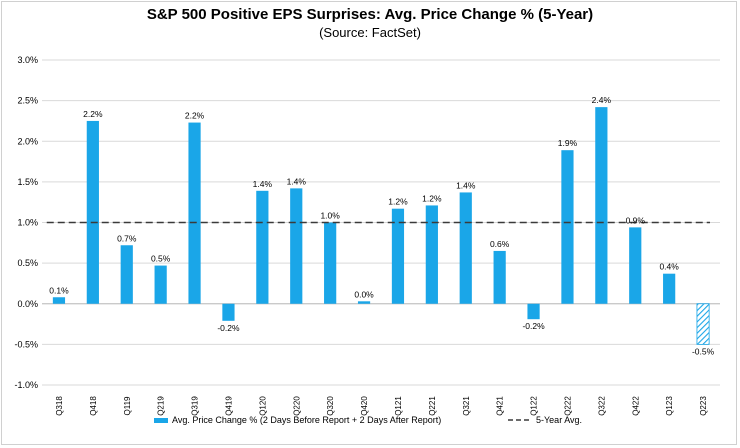 The height and width of the screenshot is (448, 740). What do you see at coordinates (601, 406) in the screenshot?
I see `x-tick-label: Q322` at bounding box center [601, 406].